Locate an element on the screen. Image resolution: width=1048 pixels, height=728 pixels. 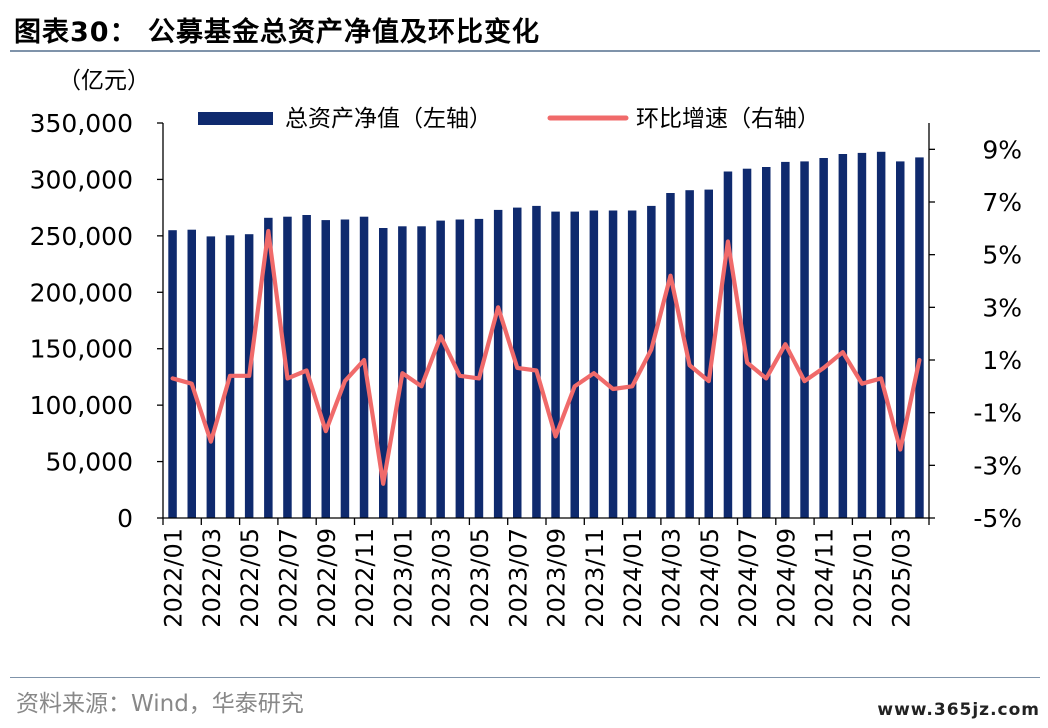
bar-2024/12 is located at coordinates (843, 336).